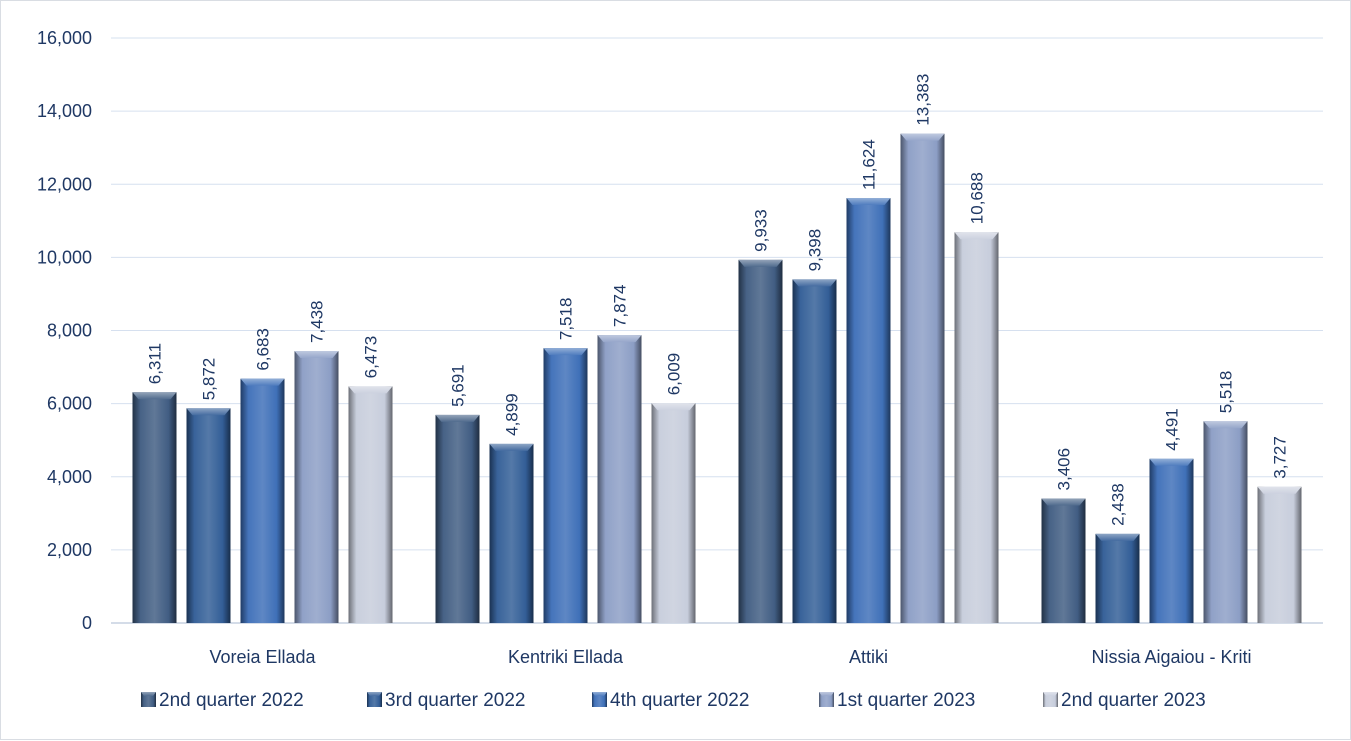  What do you see at coordinates (869, 164) in the screenshot?
I see `data-label: 11,624` at bounding box center [869, 164].